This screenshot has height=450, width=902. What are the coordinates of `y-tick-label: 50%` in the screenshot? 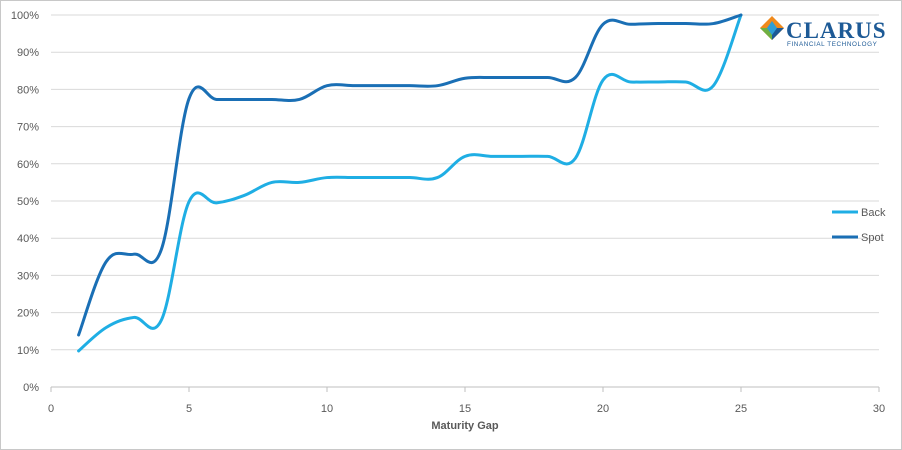 It's located at (28, 202).